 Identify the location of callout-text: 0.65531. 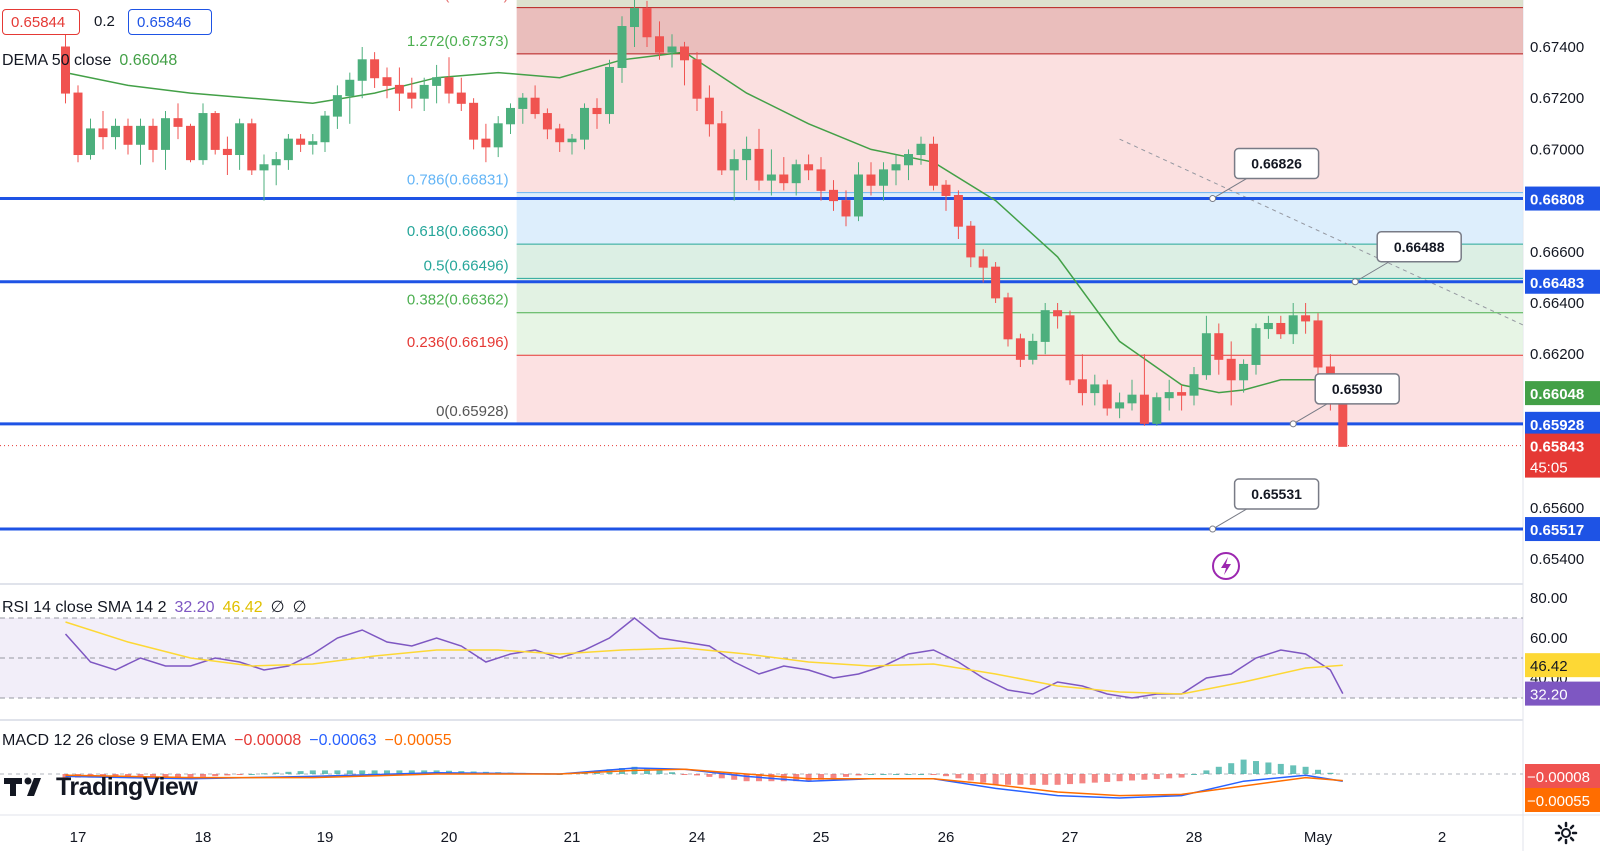
(1276, 494).